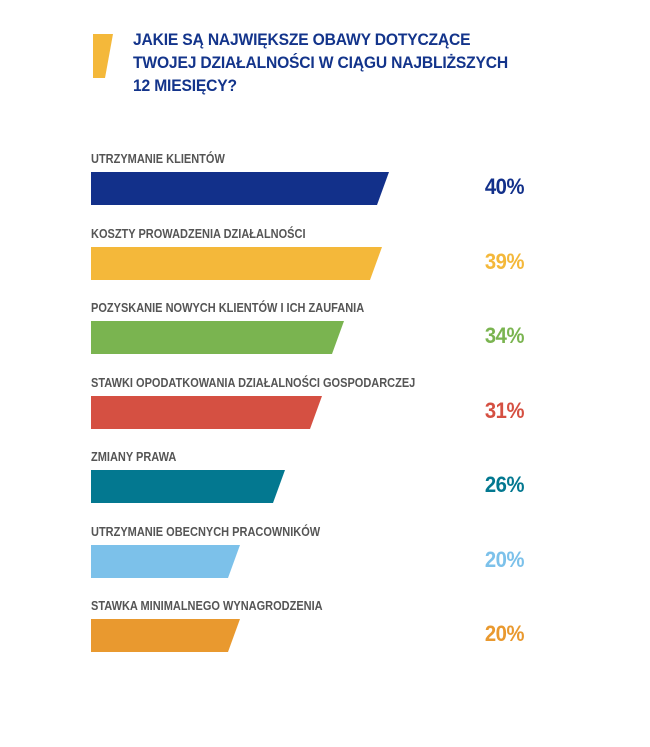  Describe the element at coordinates (504, 410) in the screenshot. I see `value-label: 31%` at that location.